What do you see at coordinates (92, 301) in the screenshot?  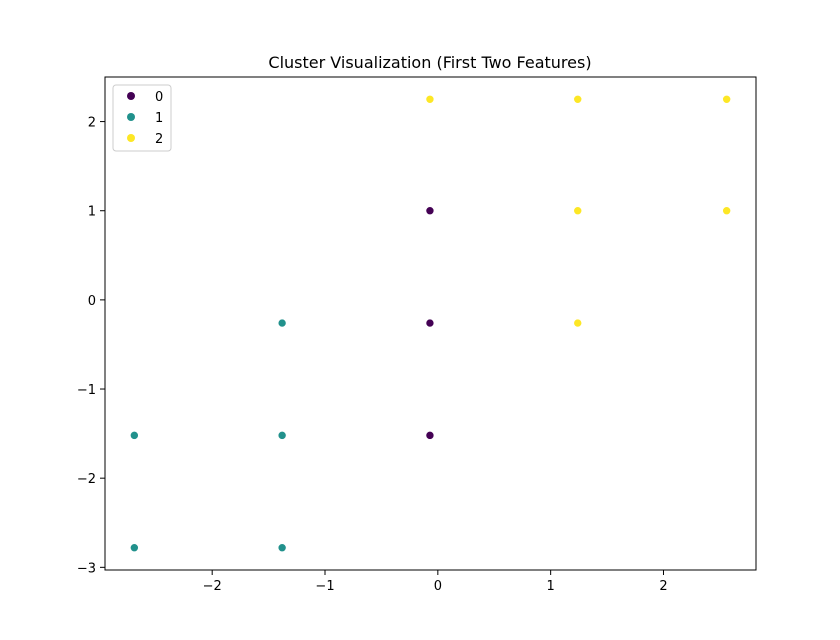 I see `y-tick-label: 0` at bounding box center [92, 301].